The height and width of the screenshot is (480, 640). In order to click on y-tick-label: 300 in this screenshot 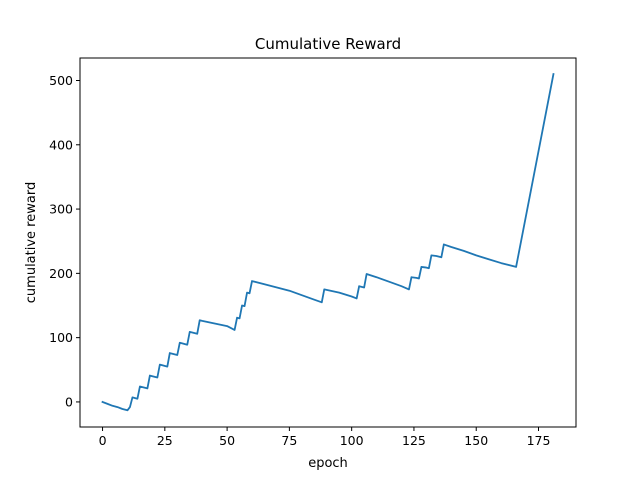, I will do `click(61, 209)`.